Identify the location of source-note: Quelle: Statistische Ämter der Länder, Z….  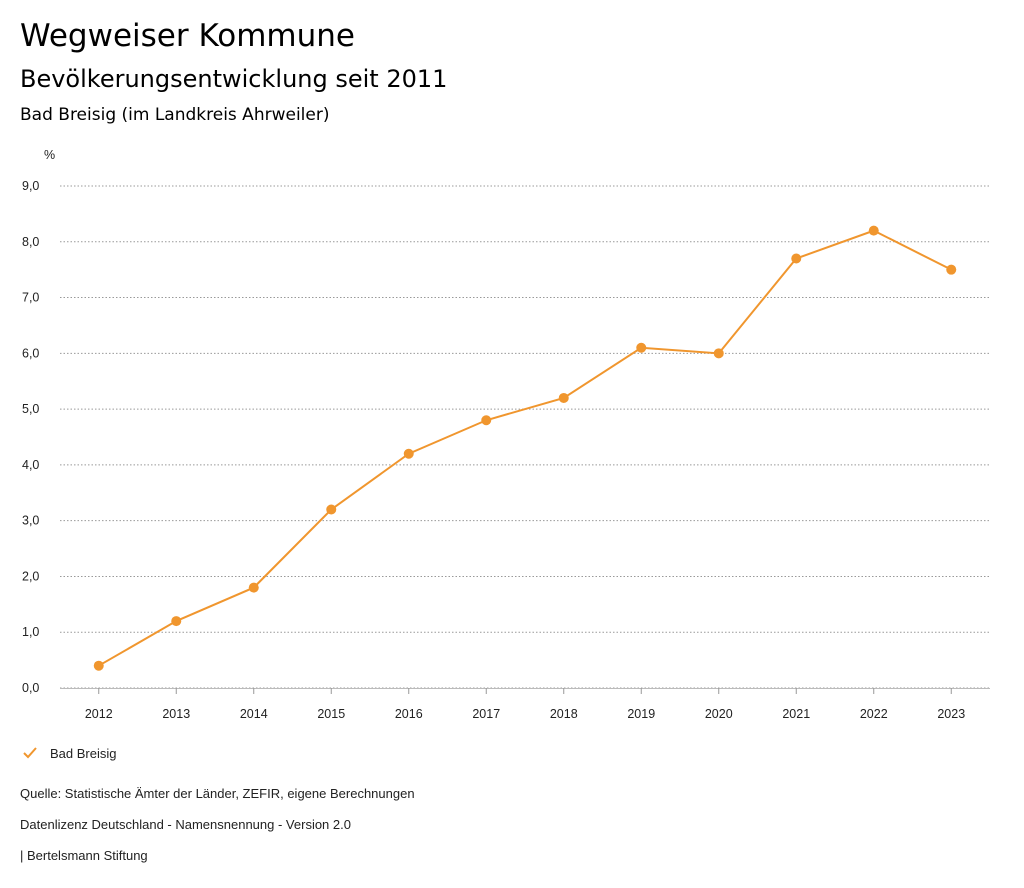
(217, 793).